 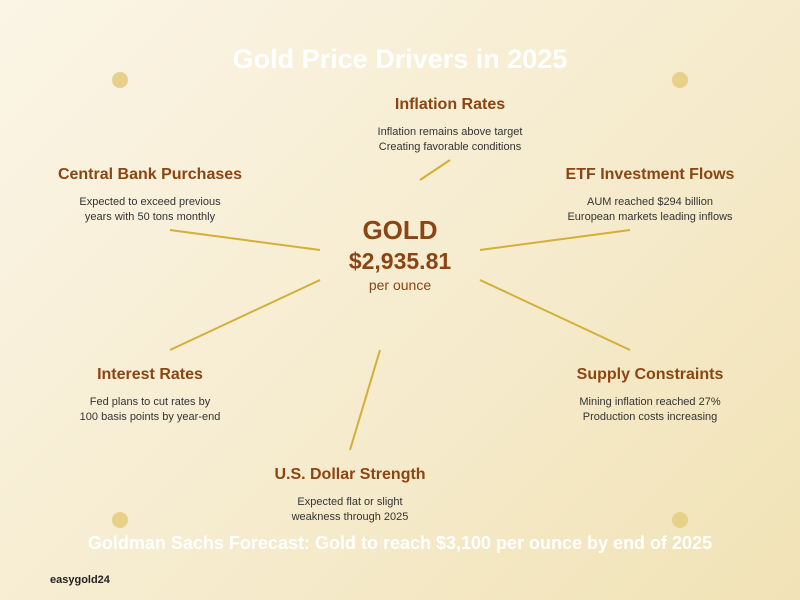 I want to click on decorative-dot-top-left, so click(x=120, y=80).